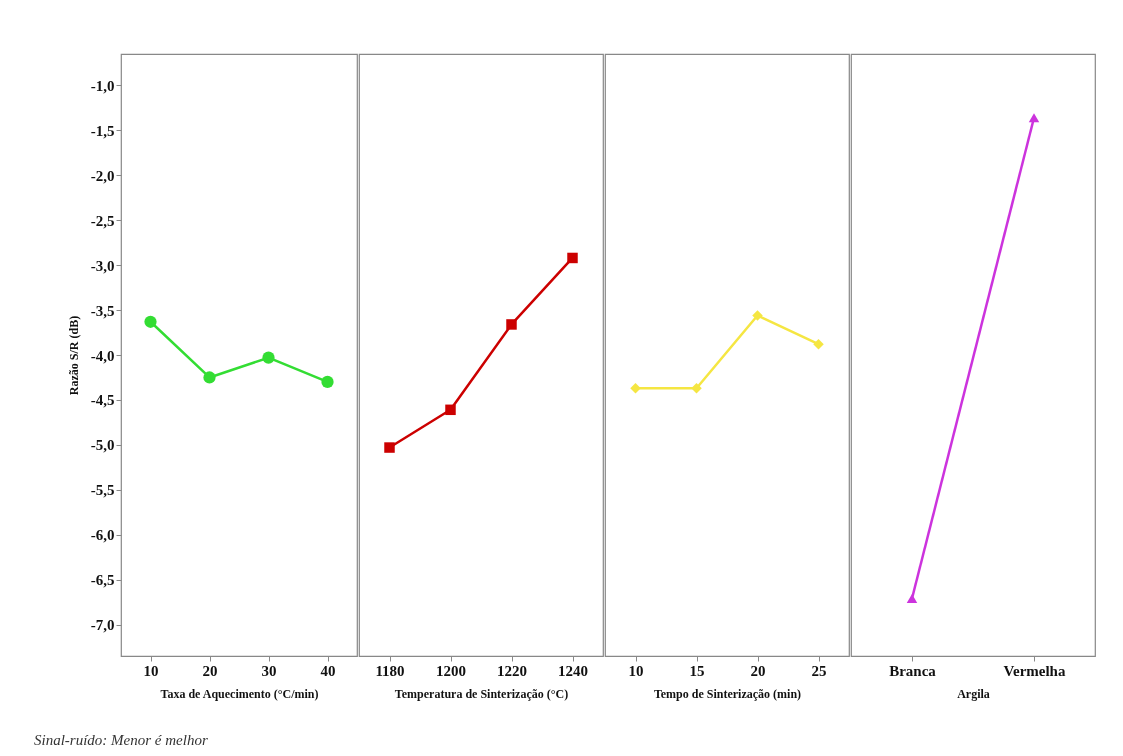  What do you see at coordinates (973, 693) in the screenshot?
I see `x-axis-title: Argila` at bounding box center [973, 693].